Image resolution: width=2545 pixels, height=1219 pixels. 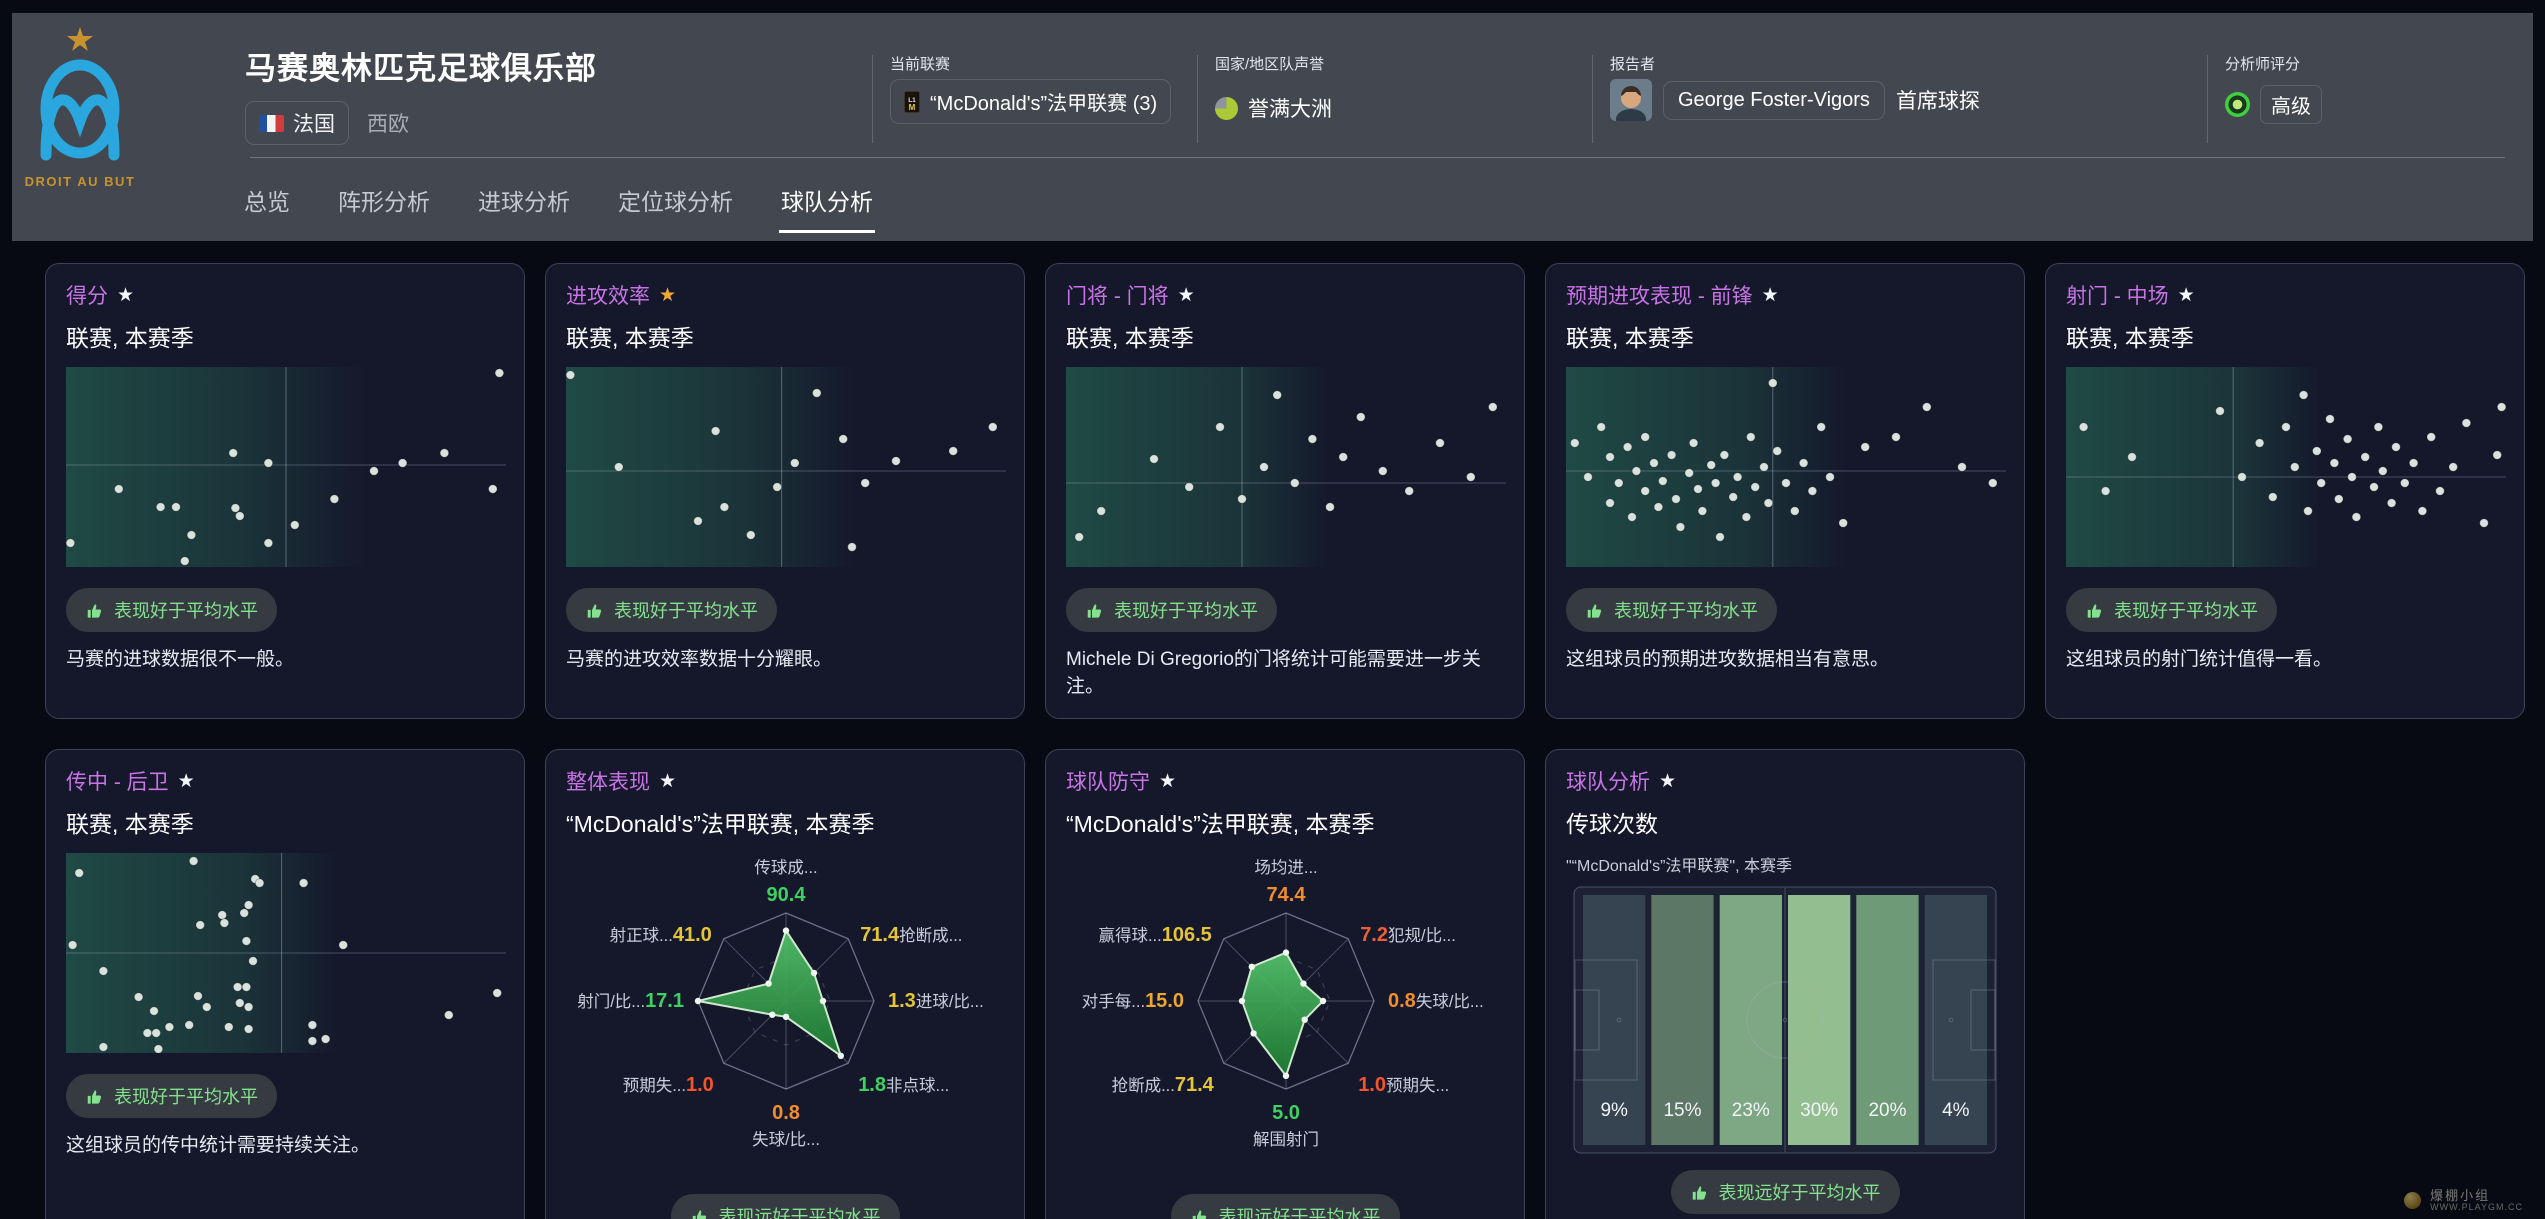 I want to click on card-shots-midfield: 射门 - 中场 ★ 联赛, 本赛季 表现好于平均水平 这组球员的射门统计值得一看。, so click(x=2285, y=491).